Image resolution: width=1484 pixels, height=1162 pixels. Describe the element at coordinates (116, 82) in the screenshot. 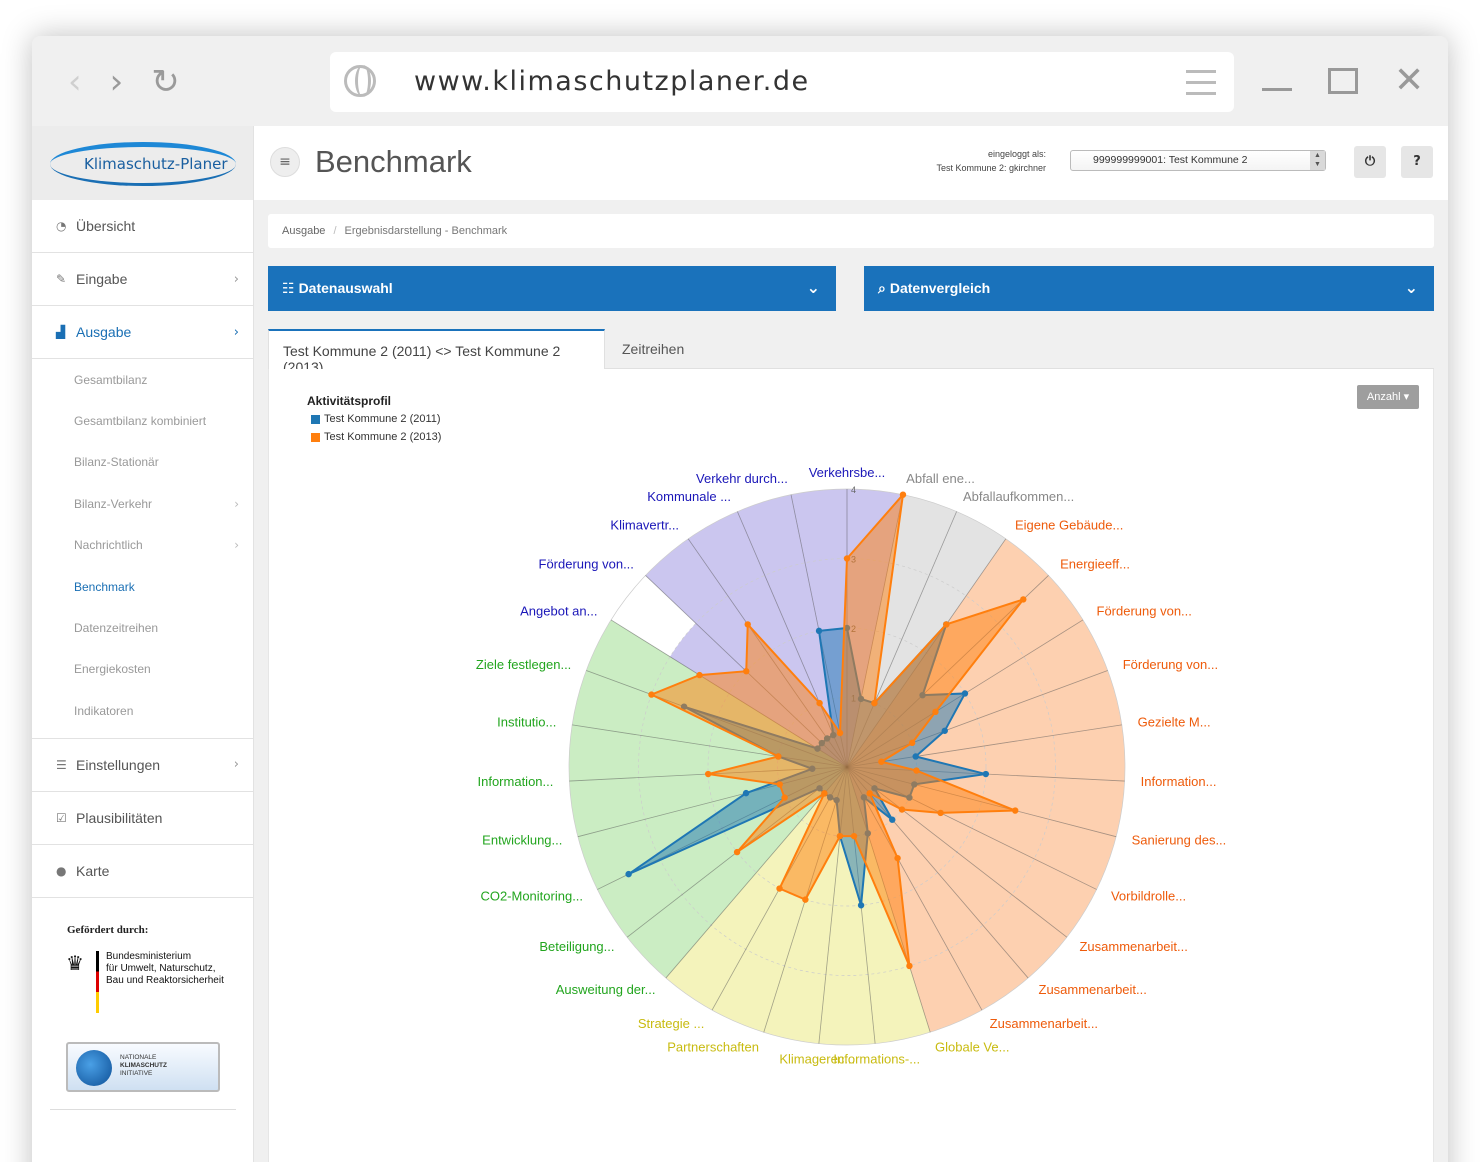

I see `forward-icon: ›` at that location.